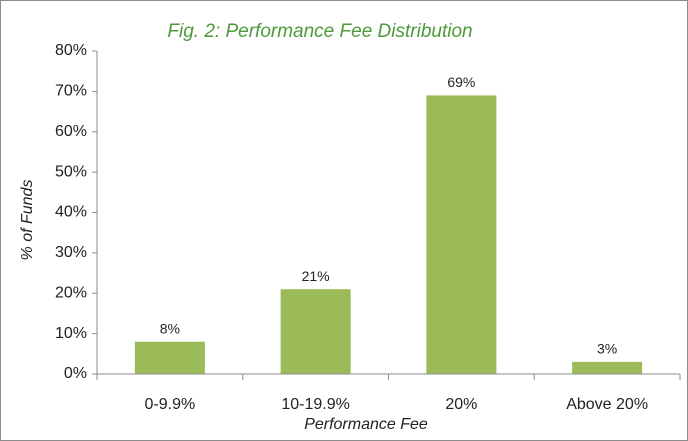  I want to click on data-label: 69%, so click(461, 82).